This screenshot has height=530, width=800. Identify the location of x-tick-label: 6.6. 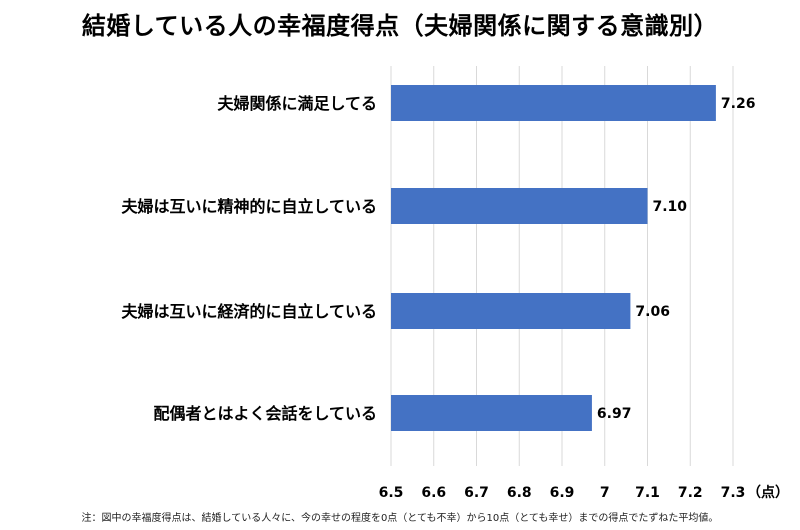
(433, 493).